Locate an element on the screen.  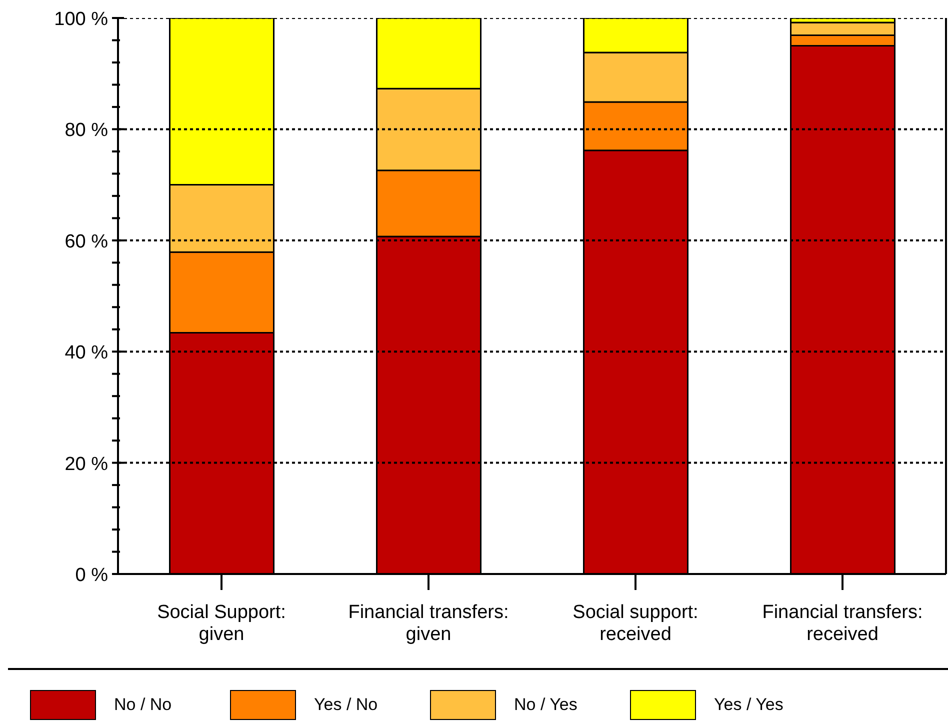
x-tick-label: Social Support: given is located at coordinates (221, 623).